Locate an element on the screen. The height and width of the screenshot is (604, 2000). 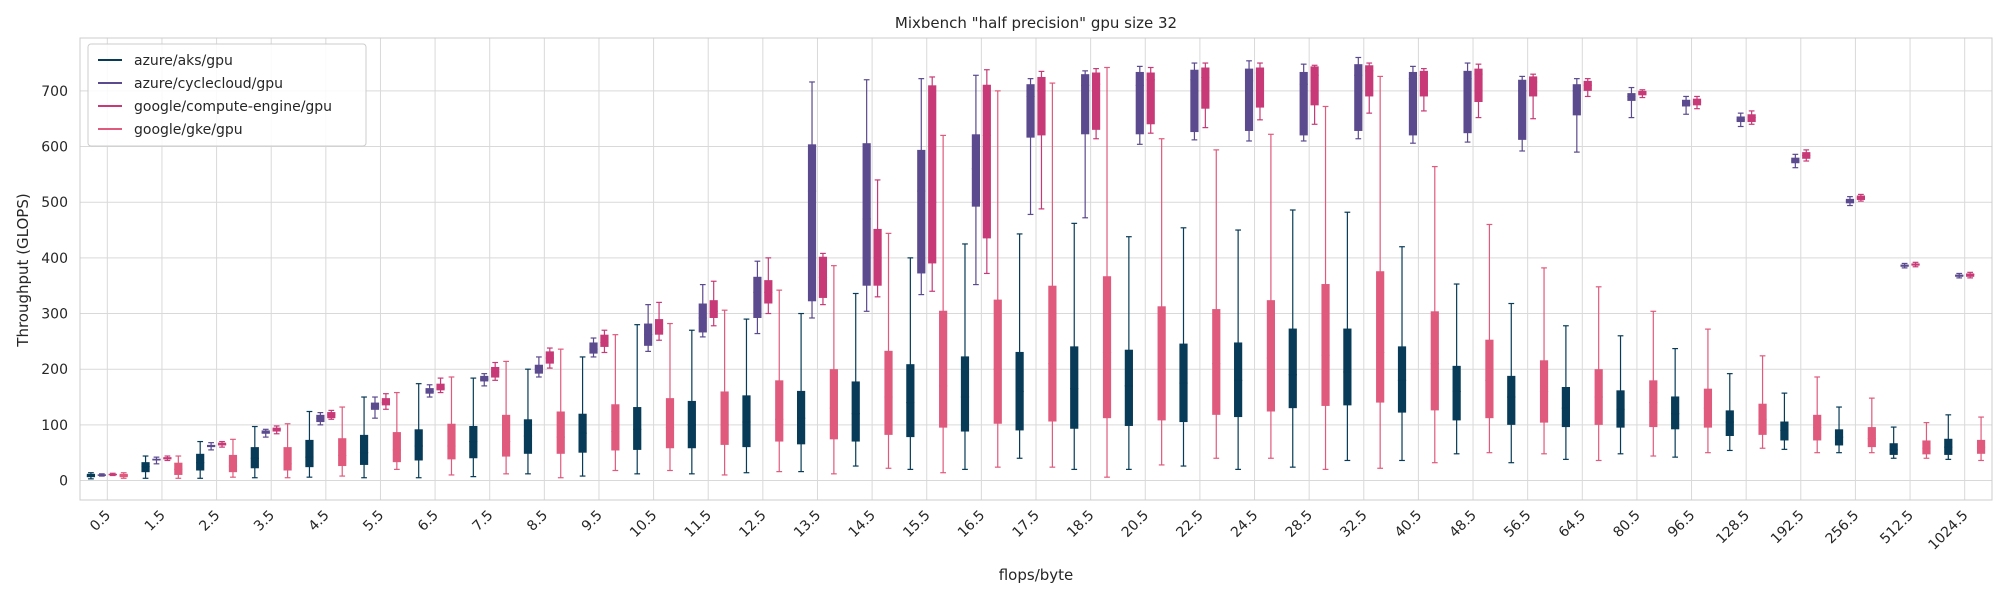
box-google-compute-engine-gpu-2.5 is located at coordinates (222, 444).